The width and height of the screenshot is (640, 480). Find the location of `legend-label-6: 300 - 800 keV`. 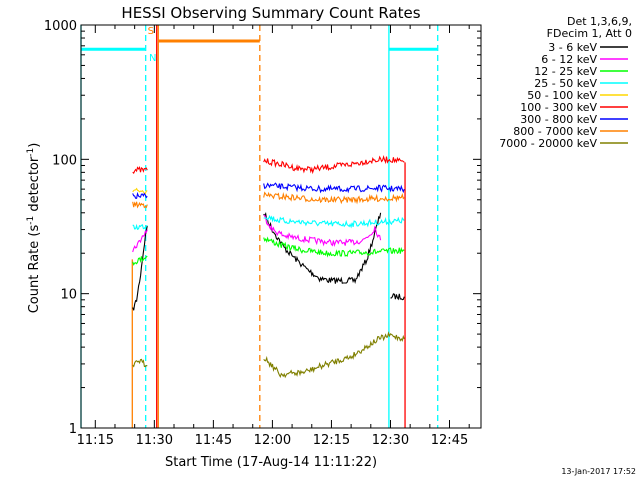

legend-label-6: 300 - 800 keV is located at coordinates (558, 119).